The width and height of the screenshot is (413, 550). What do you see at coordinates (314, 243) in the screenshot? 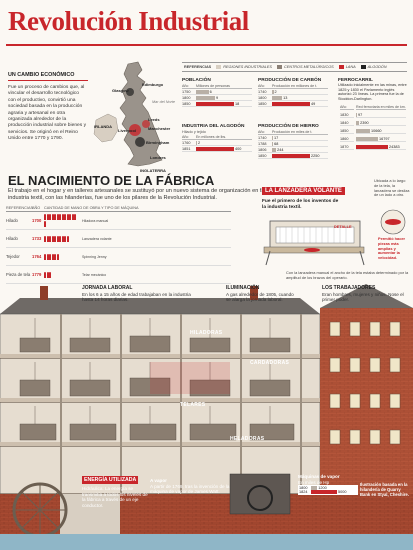
I see `loom-illustration` at bounding box center [314, 243].